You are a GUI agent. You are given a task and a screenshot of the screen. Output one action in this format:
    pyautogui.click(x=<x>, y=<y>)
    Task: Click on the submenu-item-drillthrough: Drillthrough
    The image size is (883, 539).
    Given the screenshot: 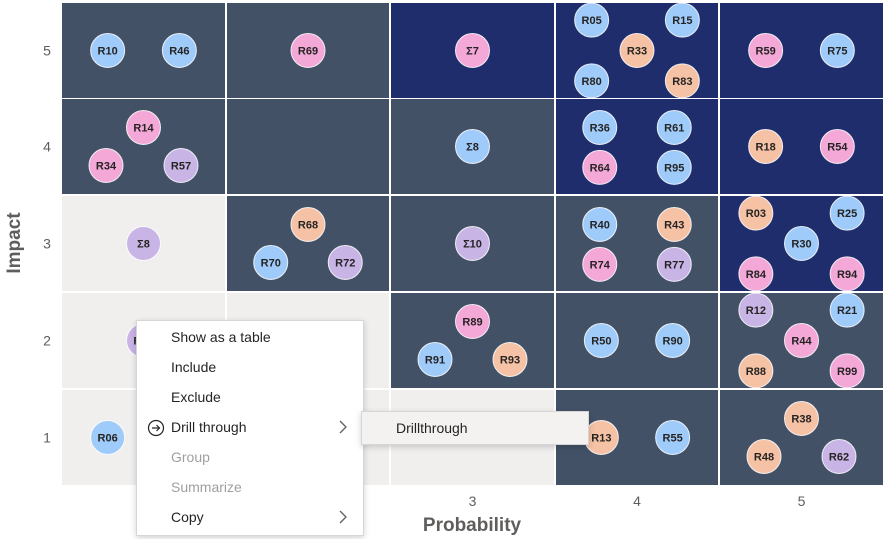 What is the action you would take?
    pyautogui.click(x=475, y=428)
    